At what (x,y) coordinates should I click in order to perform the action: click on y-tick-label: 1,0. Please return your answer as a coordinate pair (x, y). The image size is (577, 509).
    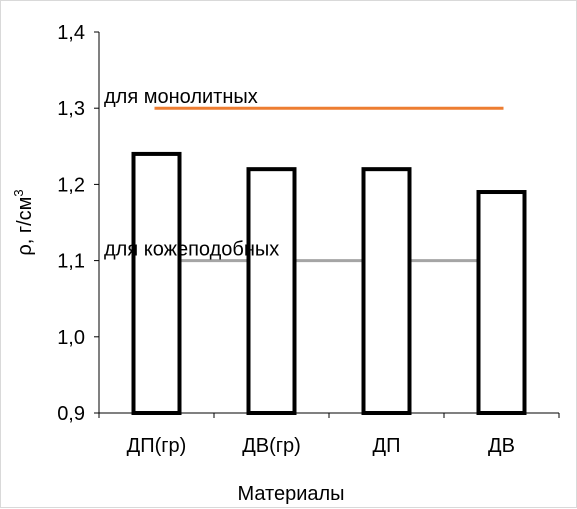
    Looking at the image, I should click on (71, 338).